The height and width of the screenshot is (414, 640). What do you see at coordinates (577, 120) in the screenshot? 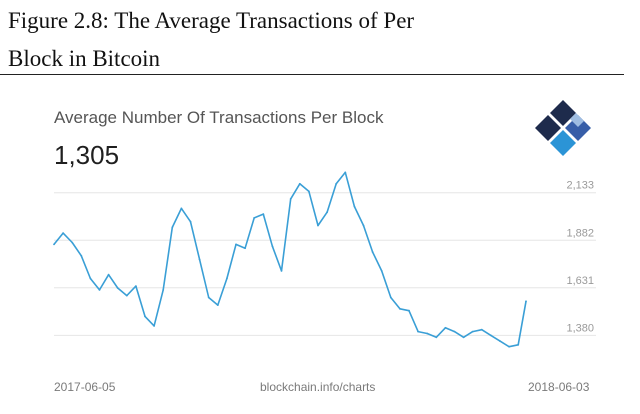
I see `logo-accent` at bounding box center [577, 120].